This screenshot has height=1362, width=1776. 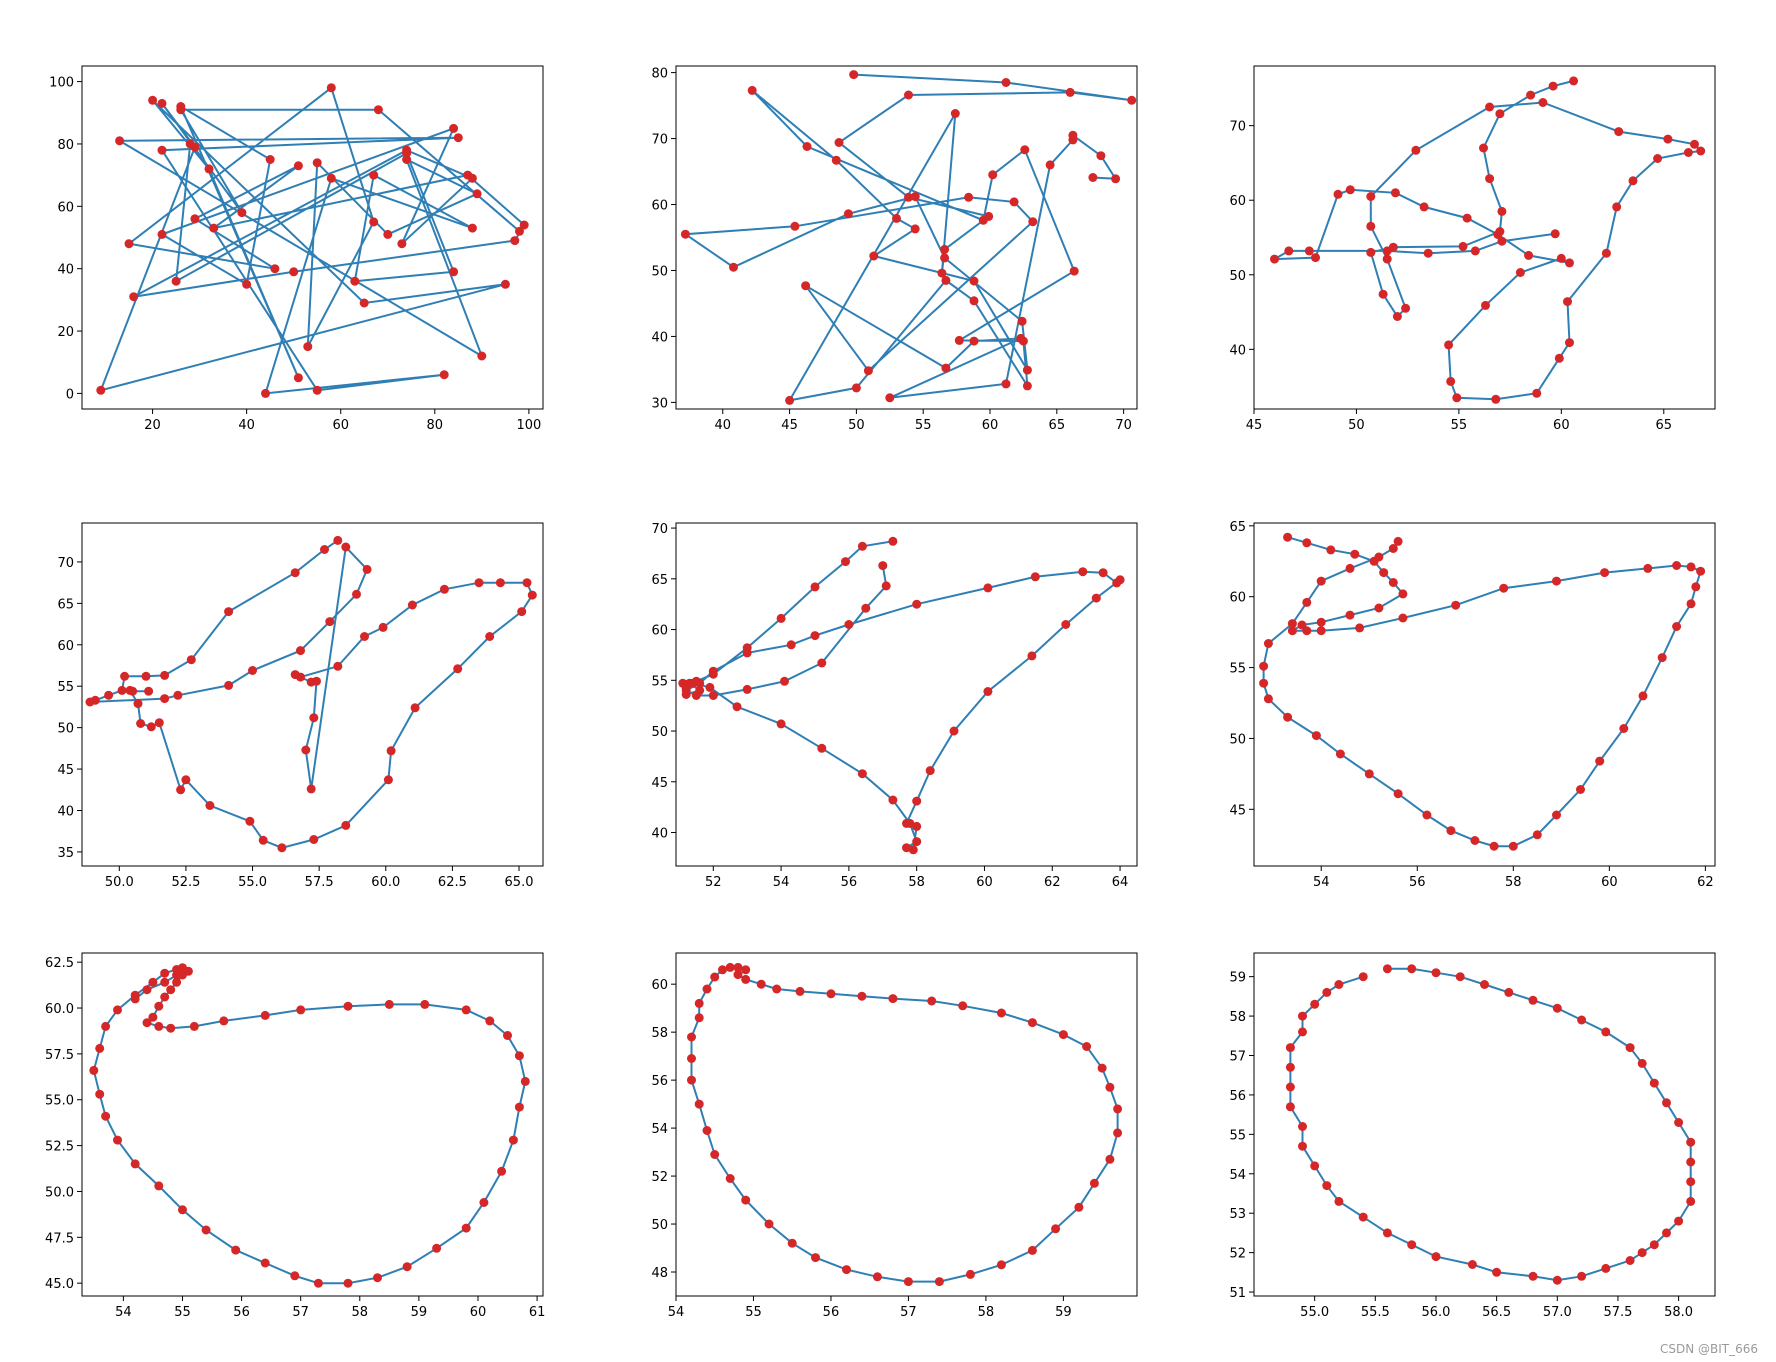 I want to click on subplot-2: 40 45 50 55 60 65 70 30 40 50 60 70 80, so click(x=894, y=249).